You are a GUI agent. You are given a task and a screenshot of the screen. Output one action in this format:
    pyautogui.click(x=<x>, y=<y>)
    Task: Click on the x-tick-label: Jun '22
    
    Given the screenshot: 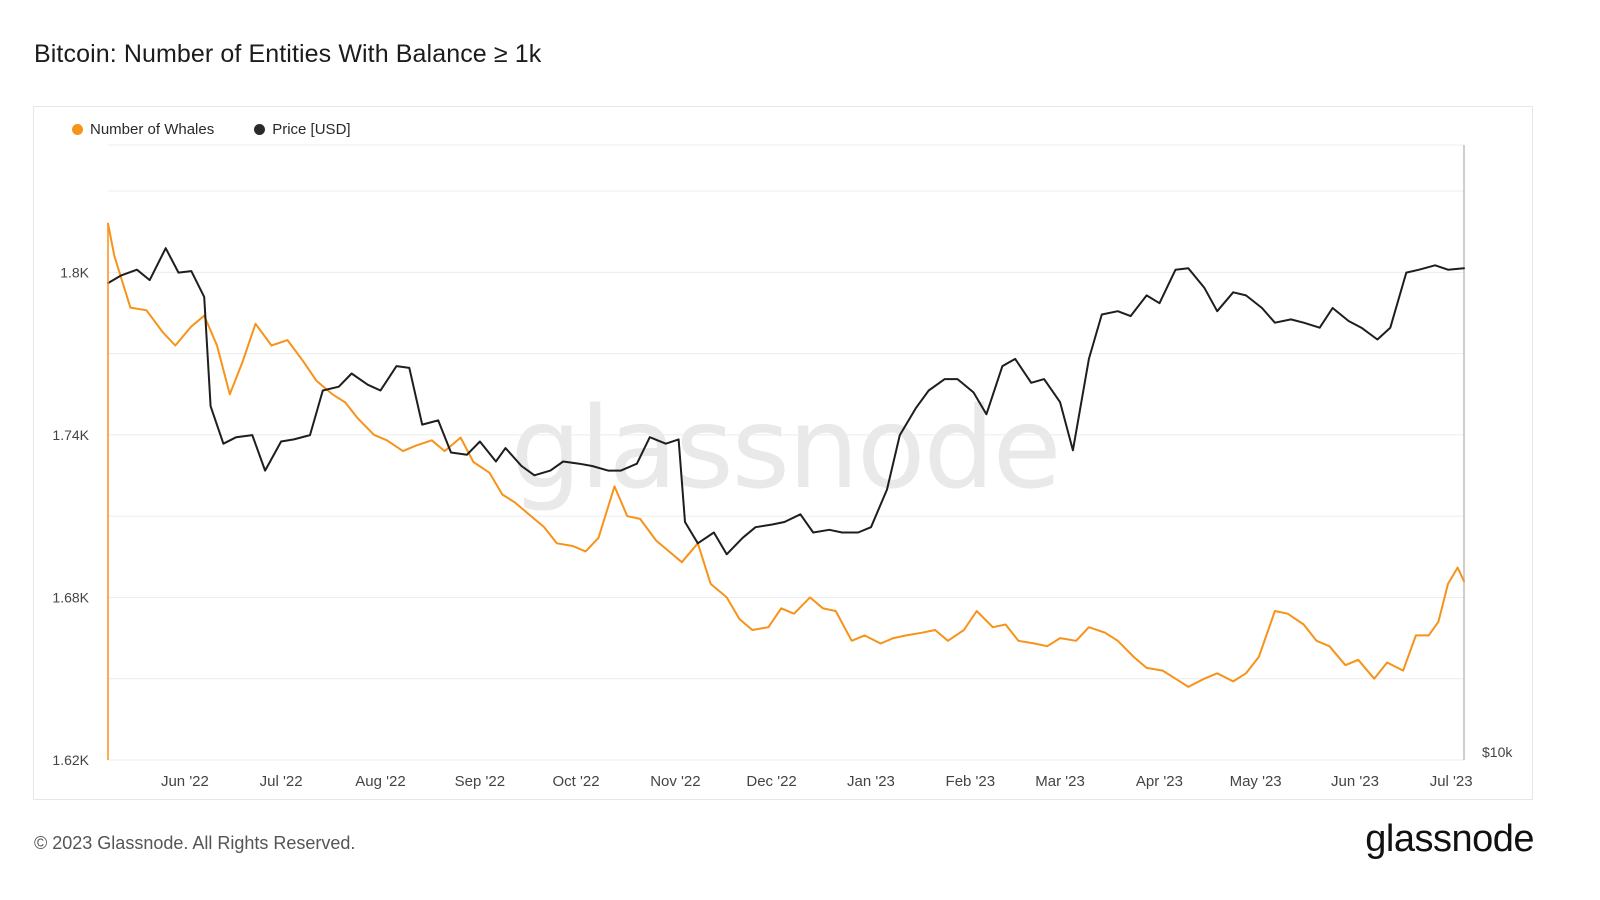 What is the action you would take?
    pyautogui.click(x=185, y=781)
    